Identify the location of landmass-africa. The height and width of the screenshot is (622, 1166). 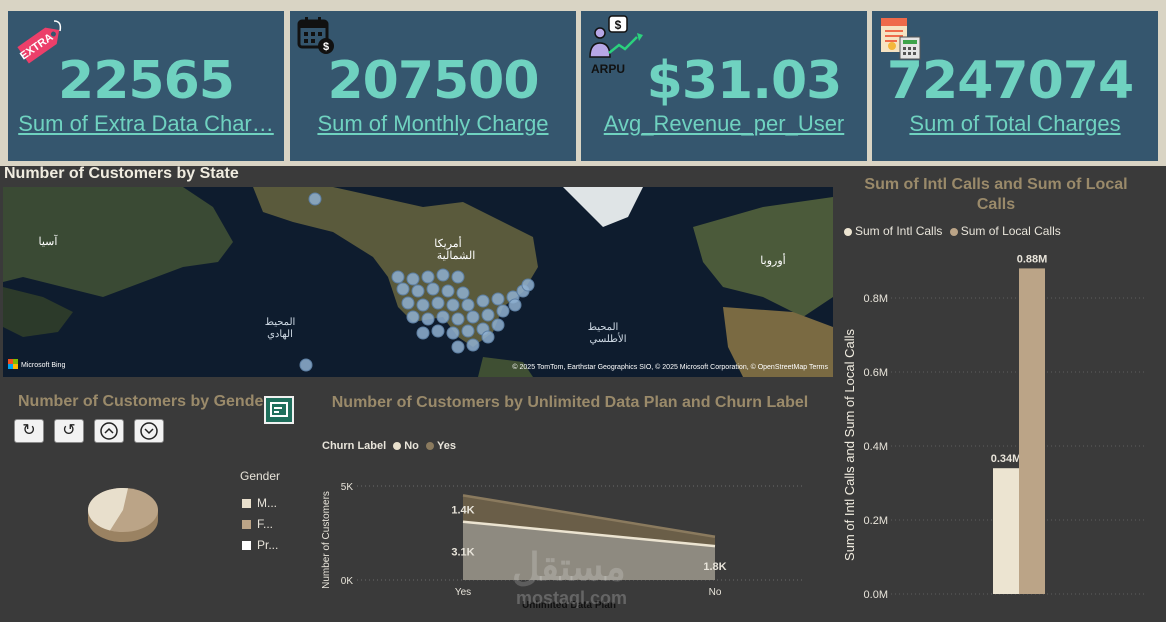
(778, 342).